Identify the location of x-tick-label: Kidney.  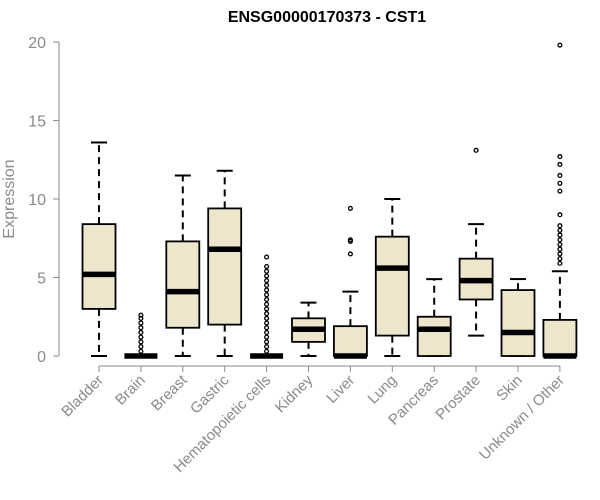
(294, 393).